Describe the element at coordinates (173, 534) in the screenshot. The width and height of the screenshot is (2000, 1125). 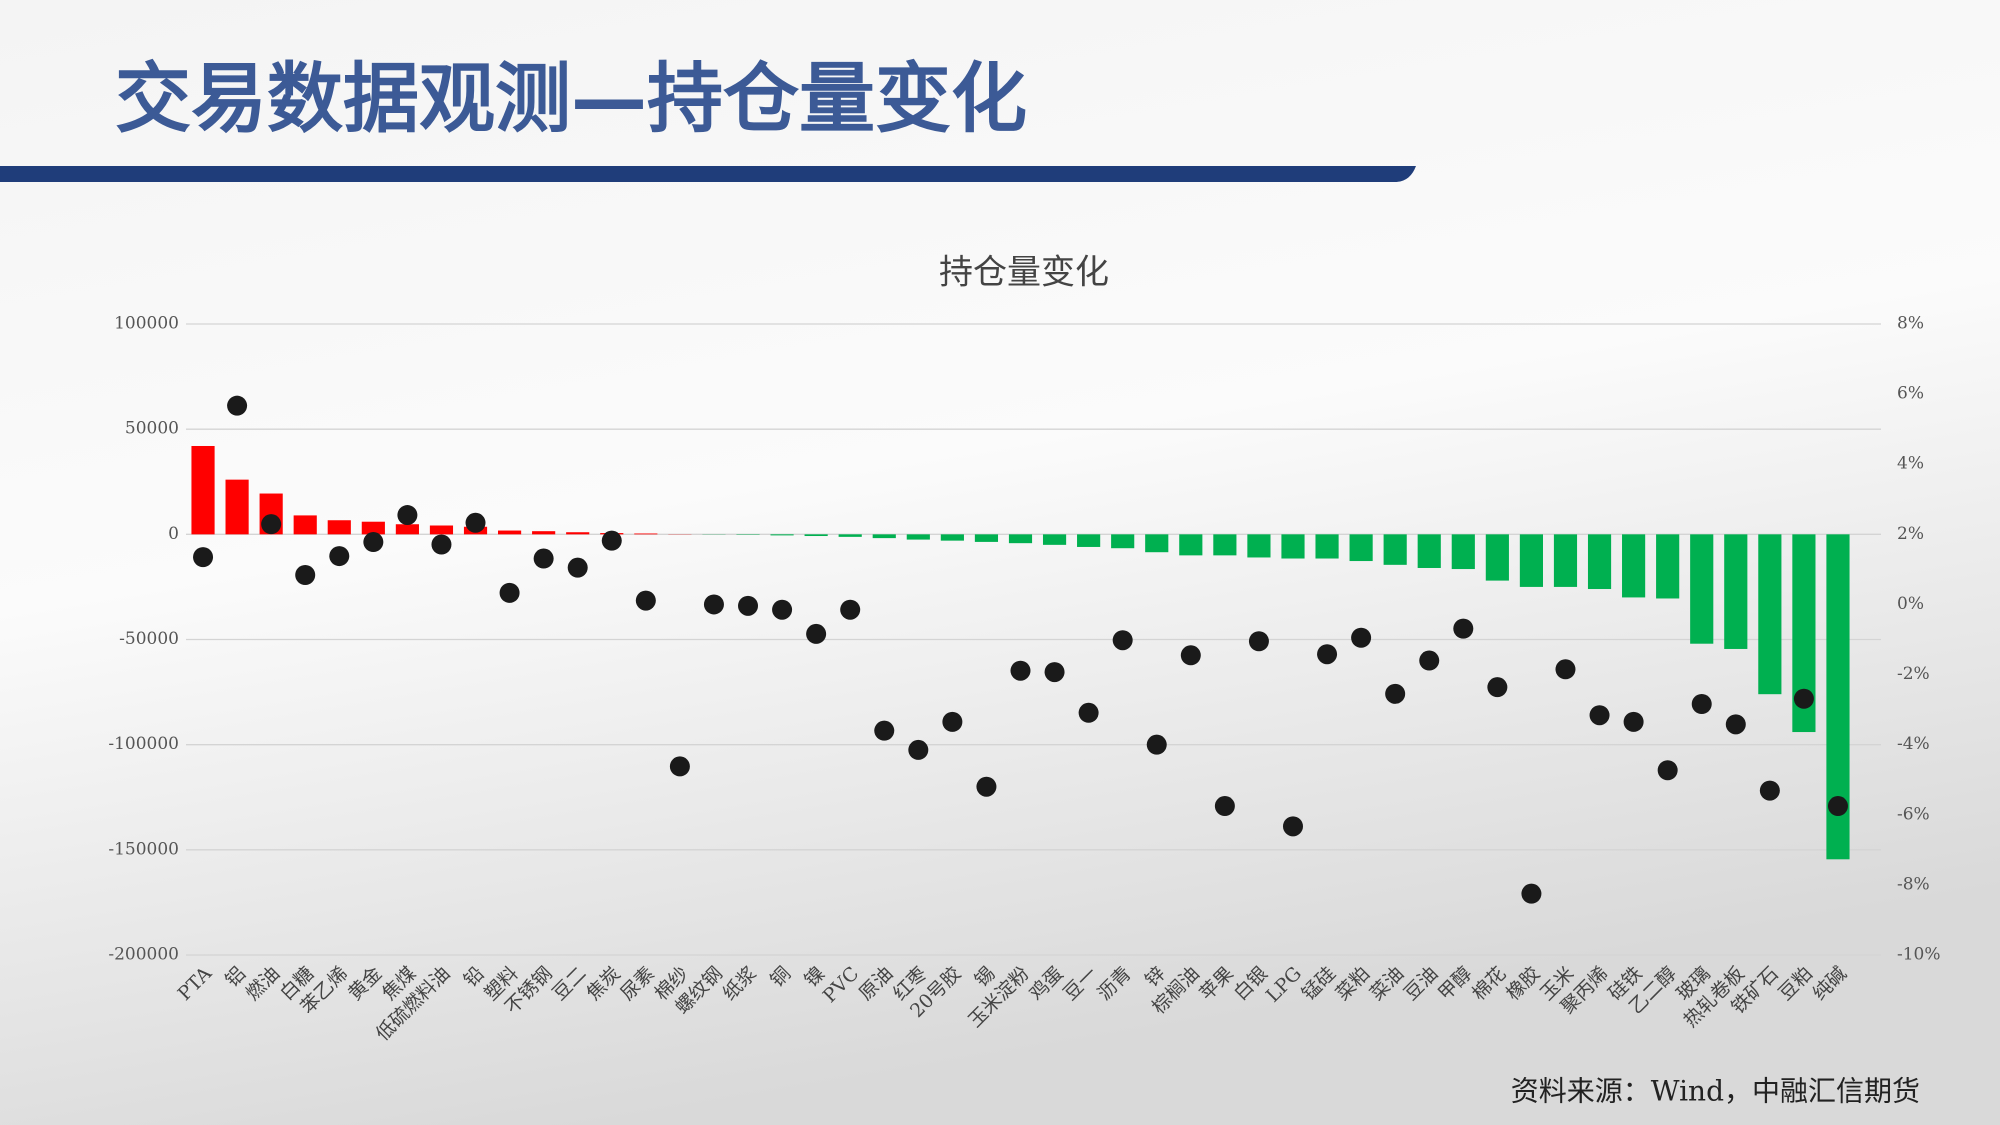
I see `y-tick-label: 0` at that location.